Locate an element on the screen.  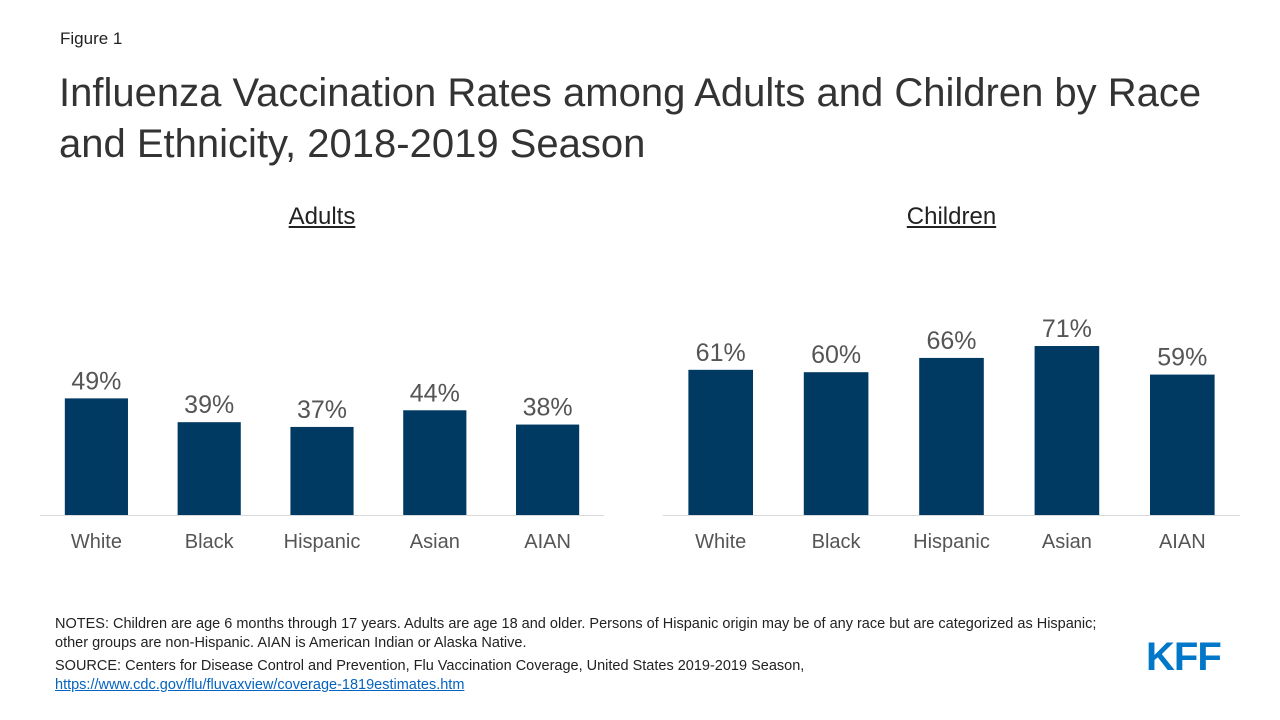
data-label-white: 61% is located at coordinates (721, 353).